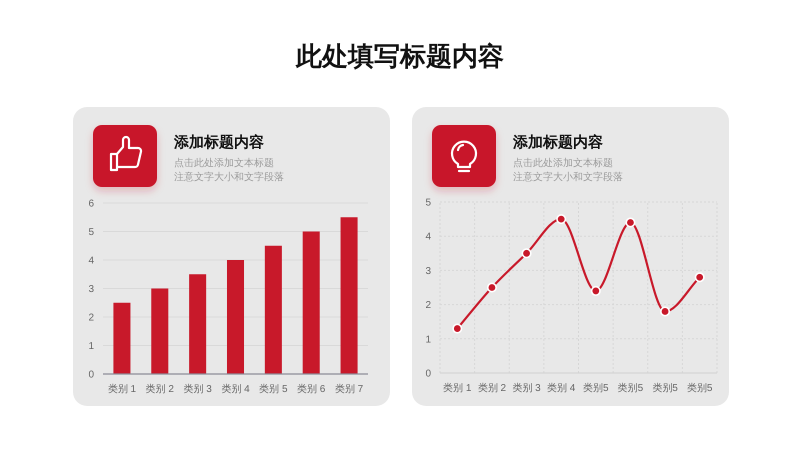 The image size is (800, 450). I want to click on text: 此处填写标题内容, so click(399, 56).